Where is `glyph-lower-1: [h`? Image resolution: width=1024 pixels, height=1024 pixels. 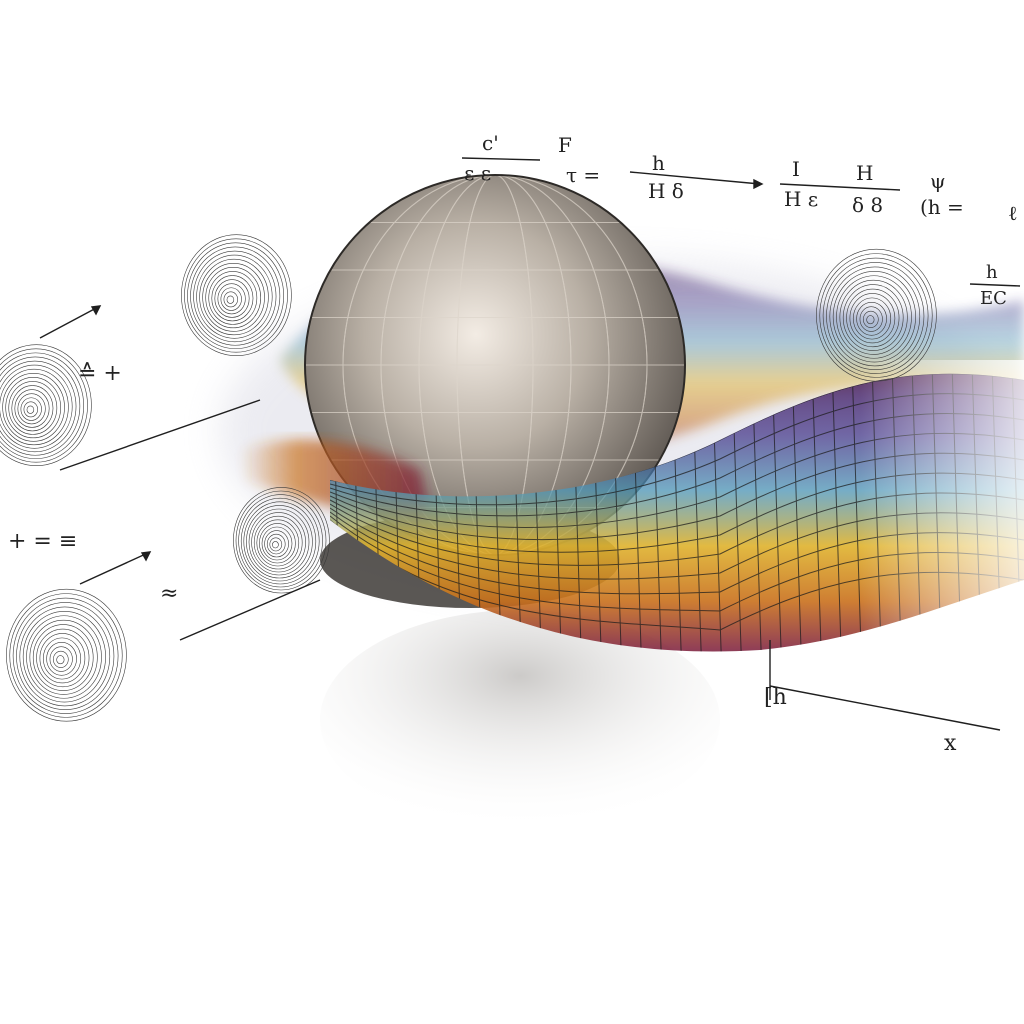
glyph-lower-1: [h is located at coordinates (775, 697).